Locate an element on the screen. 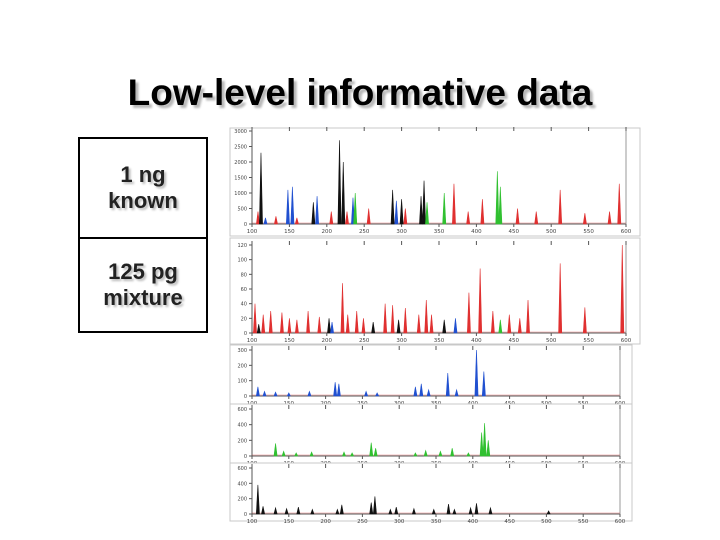  known-type-label: known is located at coordinates (143, 200).